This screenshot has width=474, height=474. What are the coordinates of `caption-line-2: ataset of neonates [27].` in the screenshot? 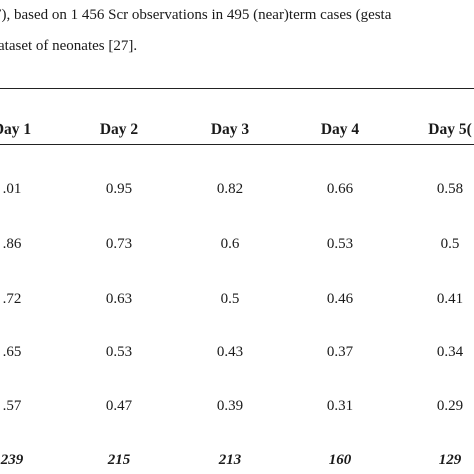 It's located at (69, 46).